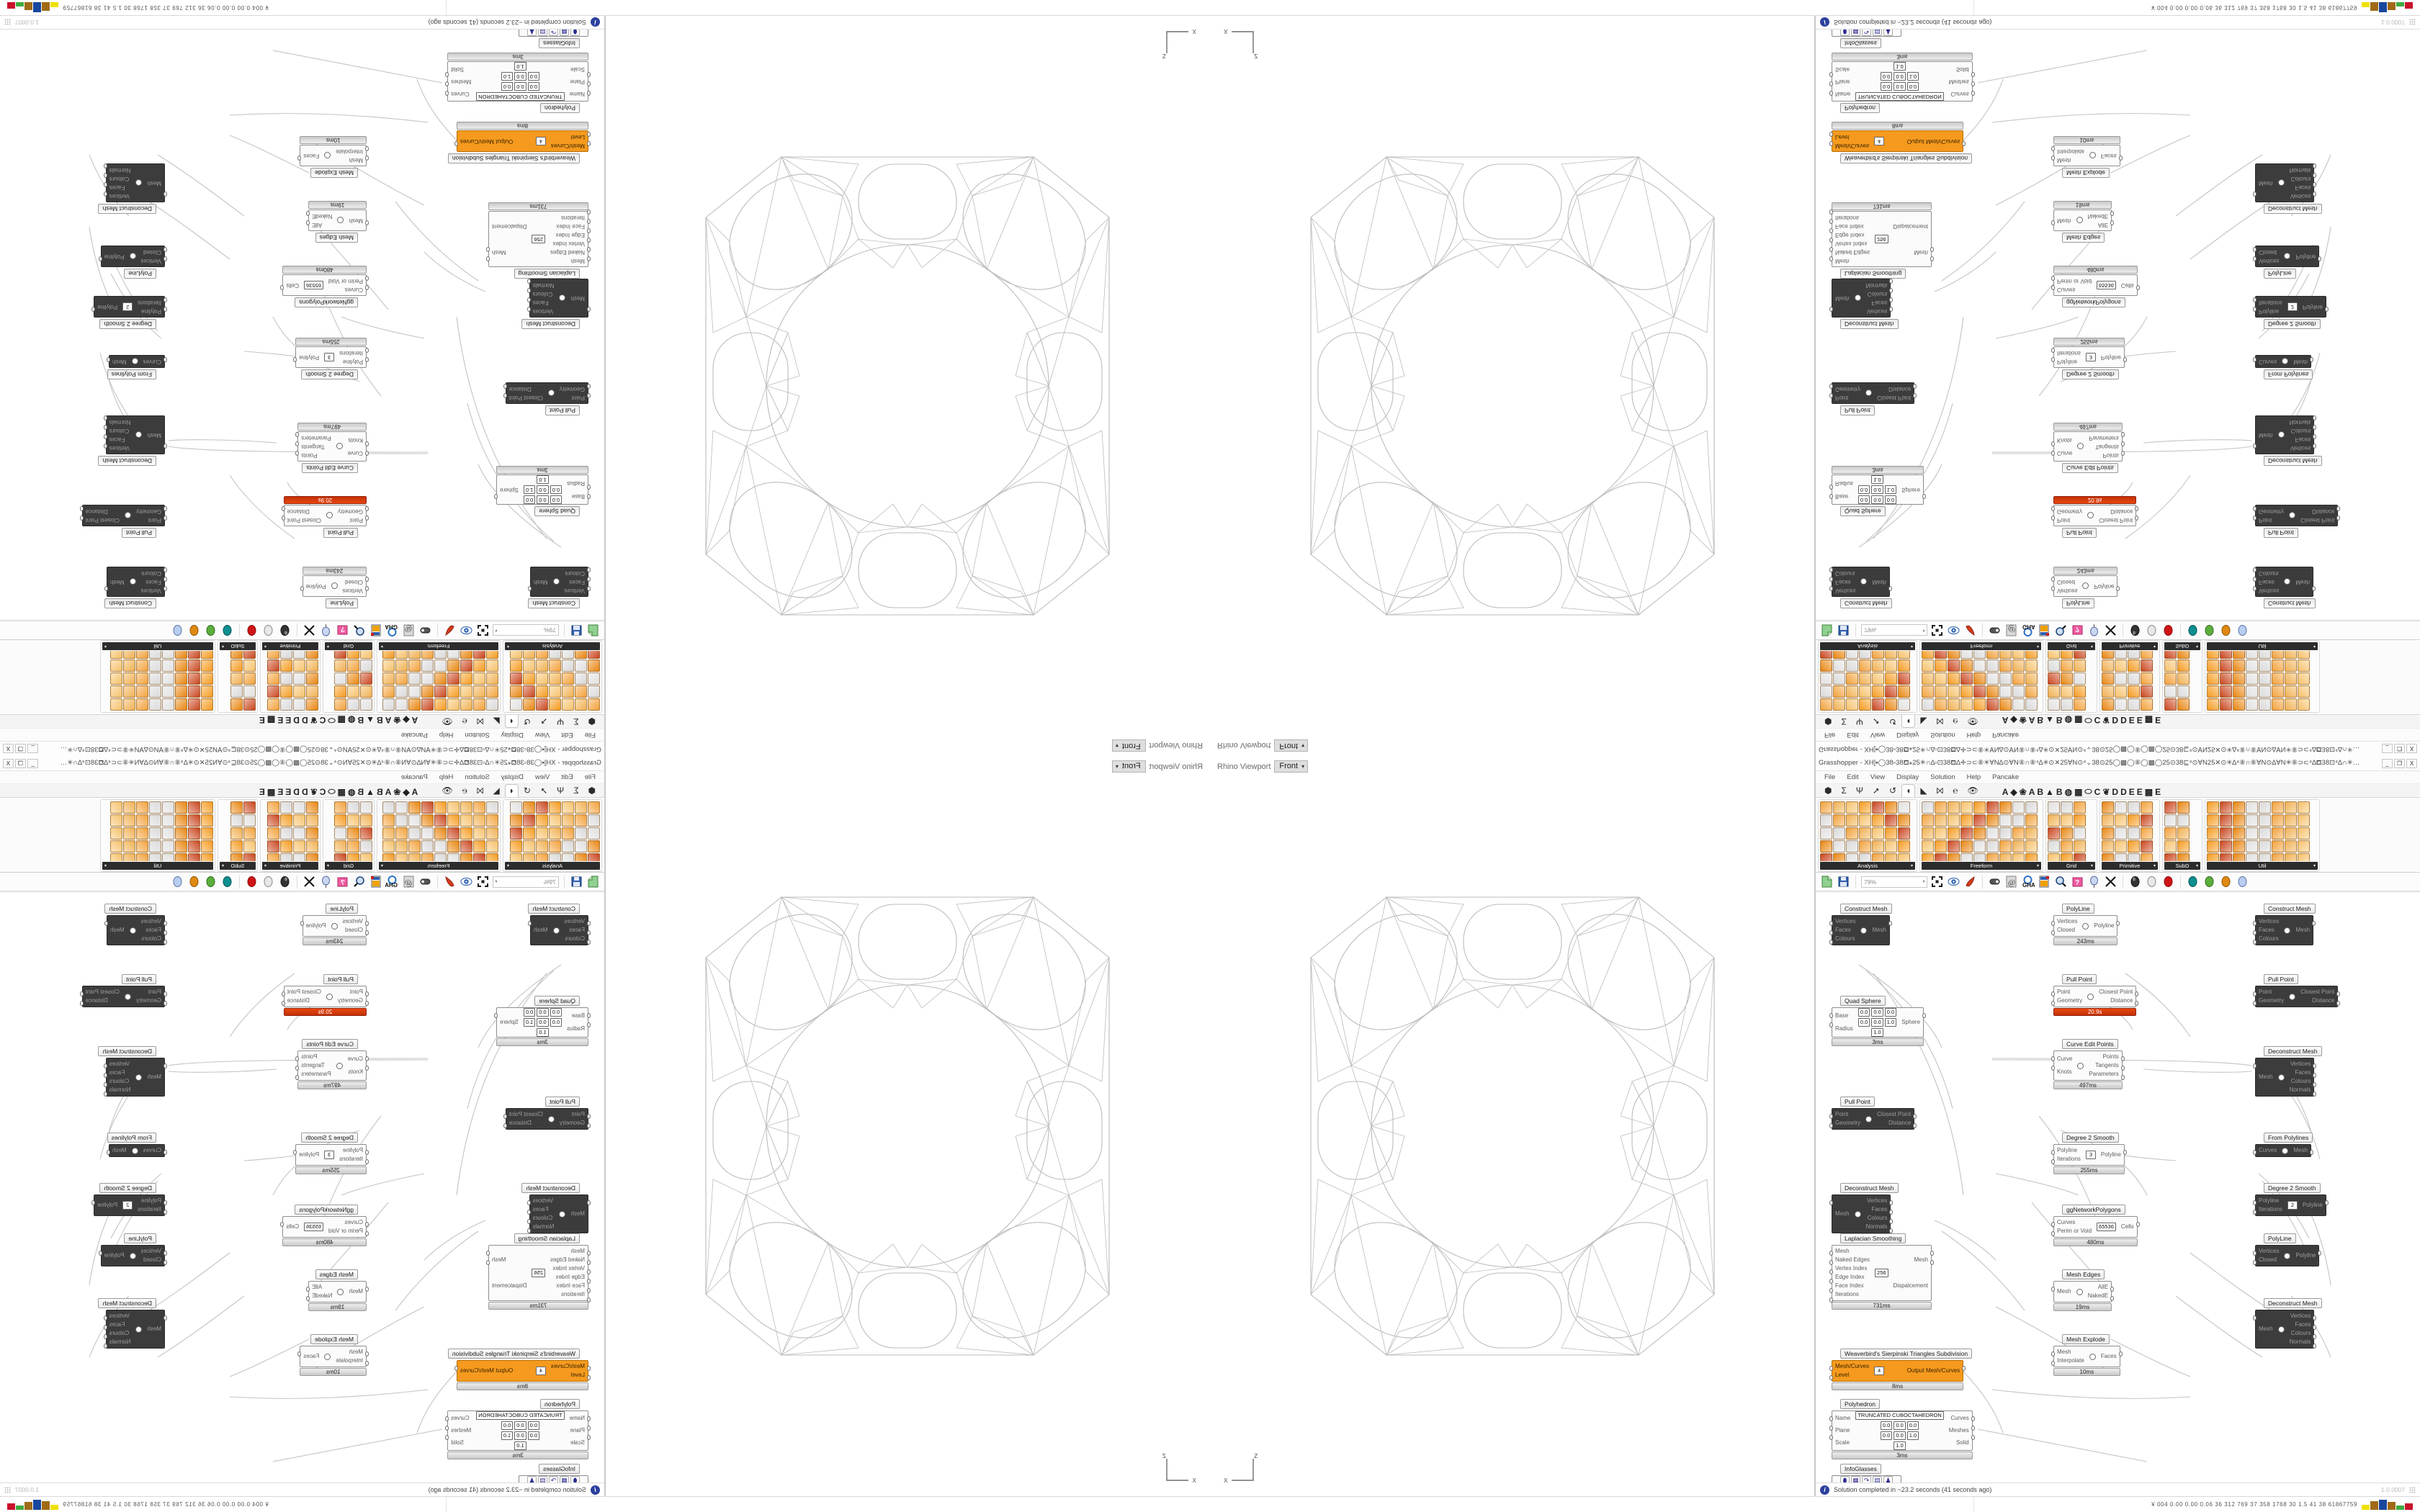 This screenshot has width=2420, height=1512. Describe the element at coordinates (2269, 591) in the screenshot. I see `input-param: Vertices` at that location.